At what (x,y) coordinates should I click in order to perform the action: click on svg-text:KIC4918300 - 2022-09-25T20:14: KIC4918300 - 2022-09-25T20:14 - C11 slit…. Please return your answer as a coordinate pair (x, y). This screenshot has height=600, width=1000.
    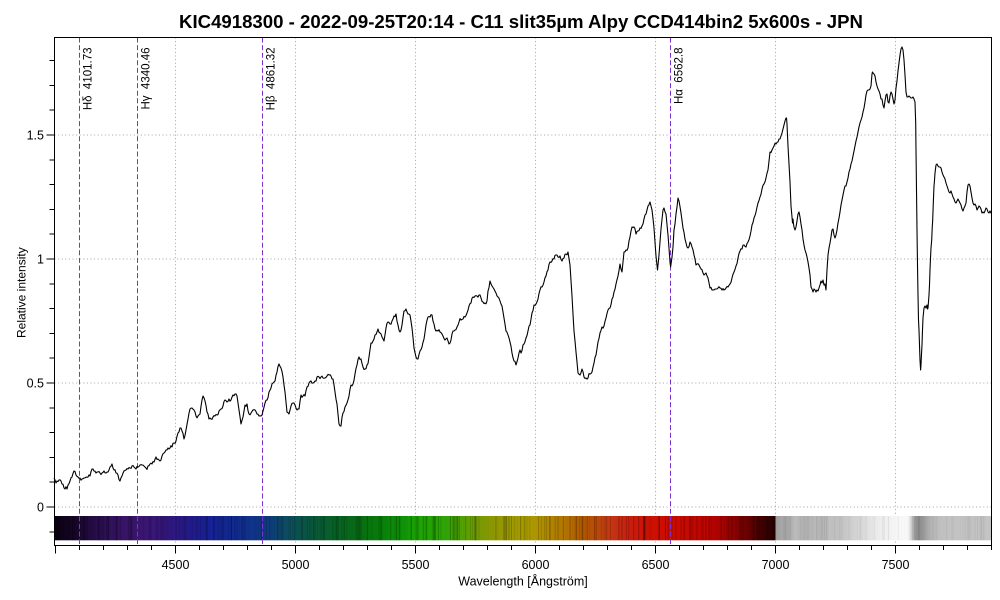
    Looking at the image, I should click on (521, 21).